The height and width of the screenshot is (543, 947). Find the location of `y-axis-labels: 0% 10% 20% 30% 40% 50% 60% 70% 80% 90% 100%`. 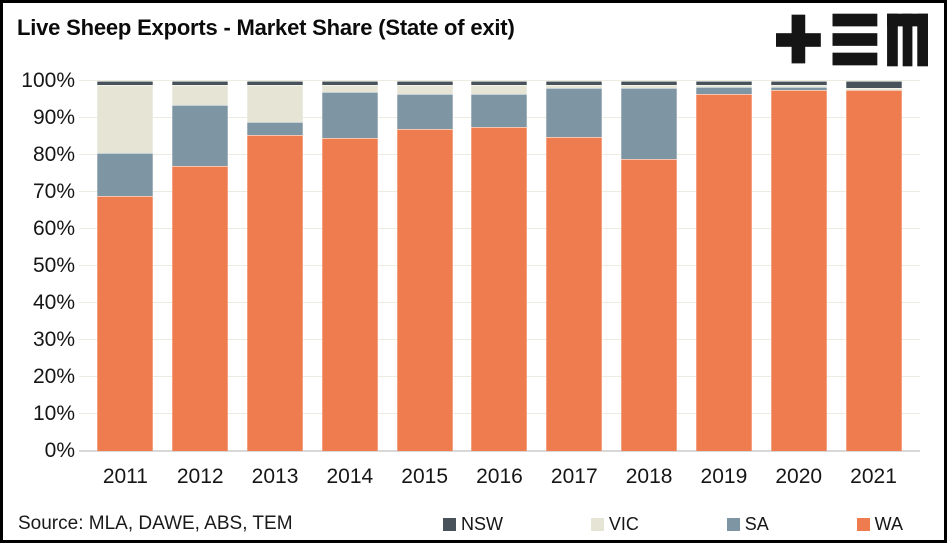

y-axis-labels: 0% 10% 20% 30% 40% 50% 60% 70% 80% 90% 100% is located at coordinates (39, 265).